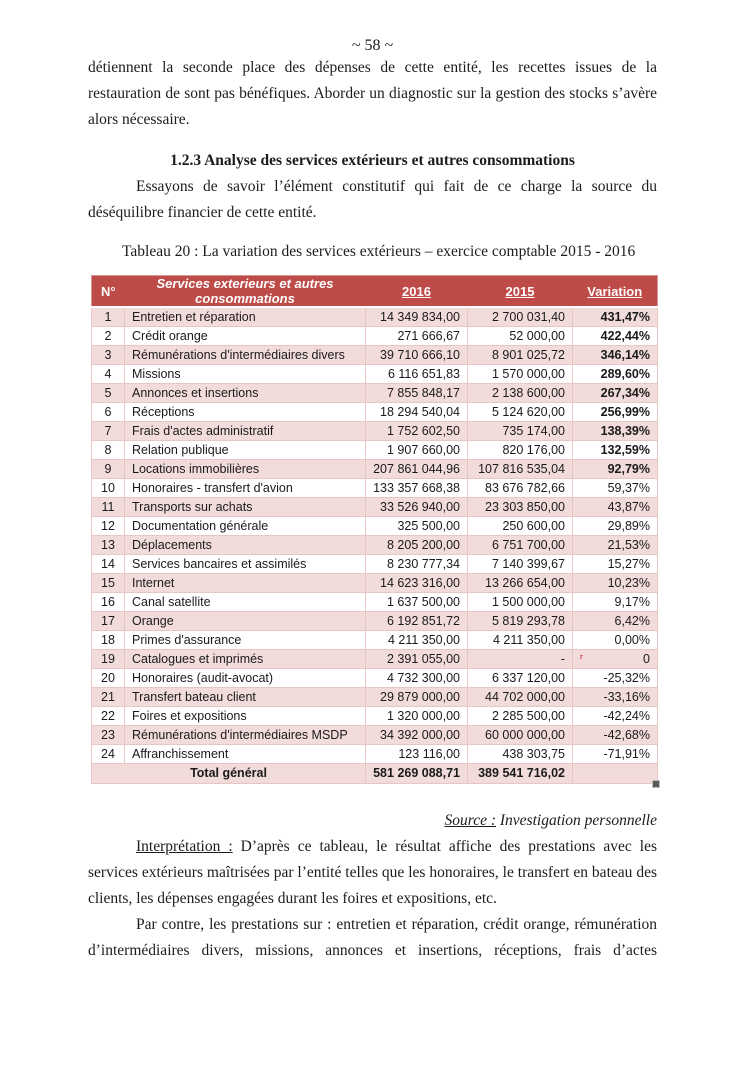  I want to click on cell-number: 17, so click(108, 621).